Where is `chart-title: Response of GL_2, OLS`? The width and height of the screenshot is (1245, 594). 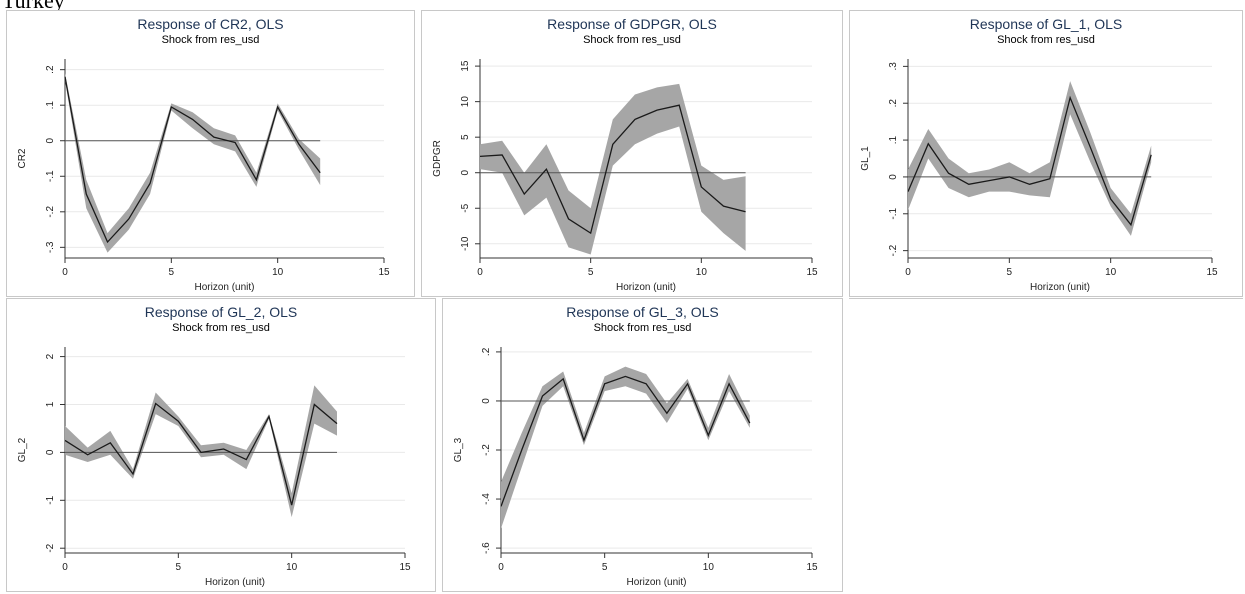
chart-title: Response of GL_2, OLS is located at coordinates (221, 312).